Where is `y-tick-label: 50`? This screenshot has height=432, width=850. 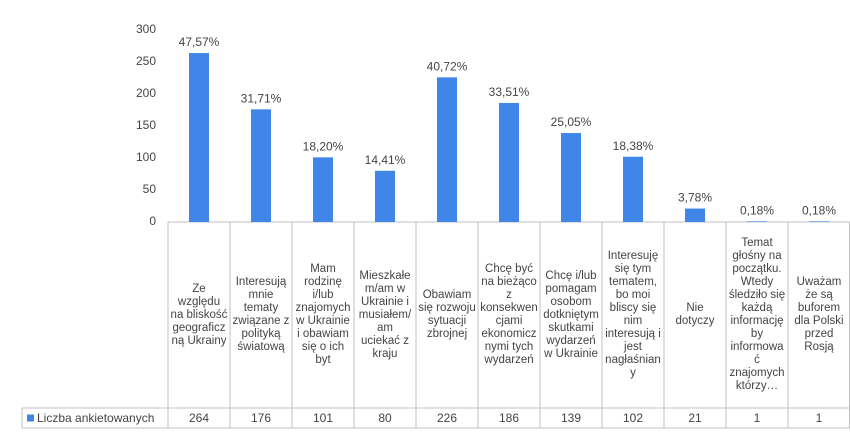 y-tick-label: 50 is located at coordinates (150, 189).